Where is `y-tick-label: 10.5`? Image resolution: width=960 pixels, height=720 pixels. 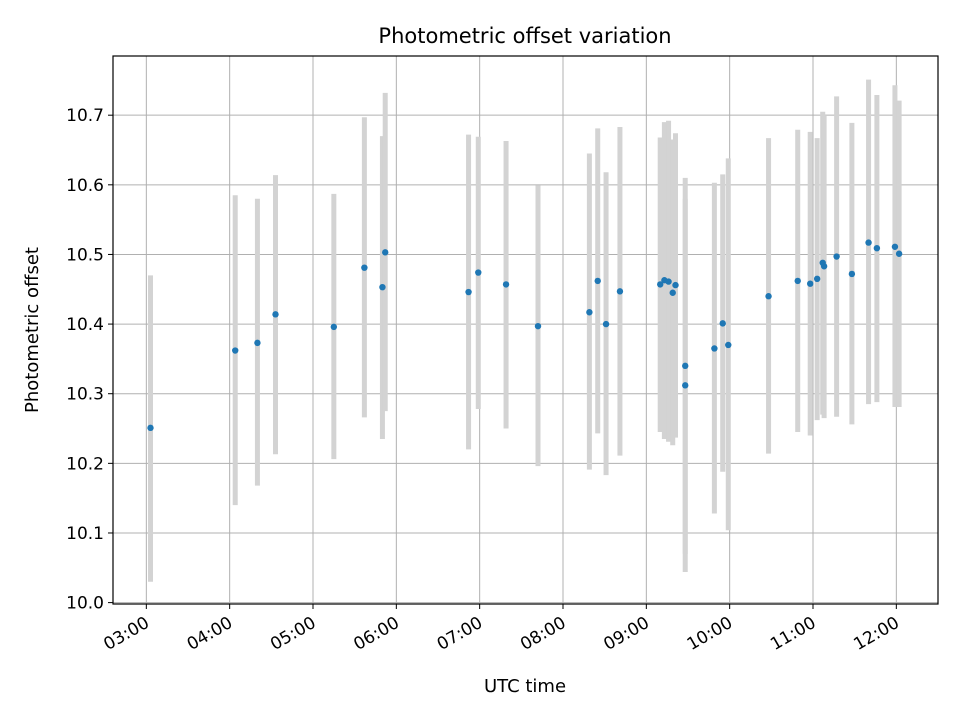 y-tick-label: 10.5 is located at coordinates (85, 255).